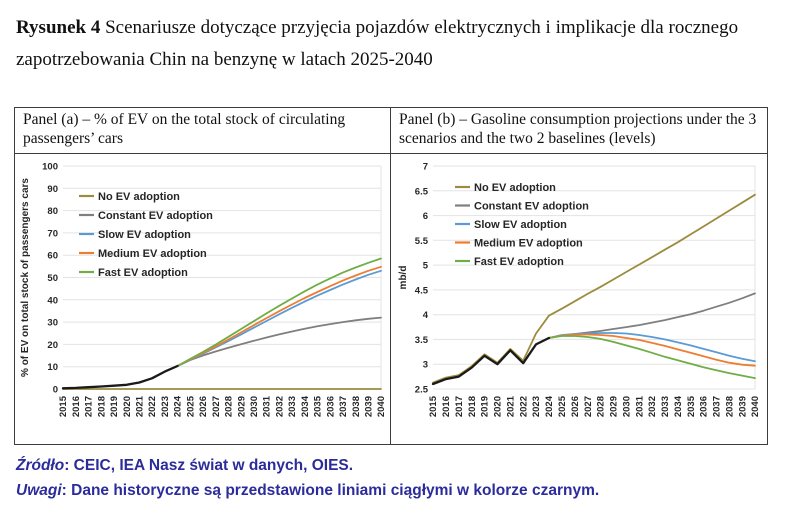 This screenshot has width=793, height=517. What do you see at coordinates (50, 167) in the screenshot?
I see `y-tick-label: 100` at bounding box center [50, 167].